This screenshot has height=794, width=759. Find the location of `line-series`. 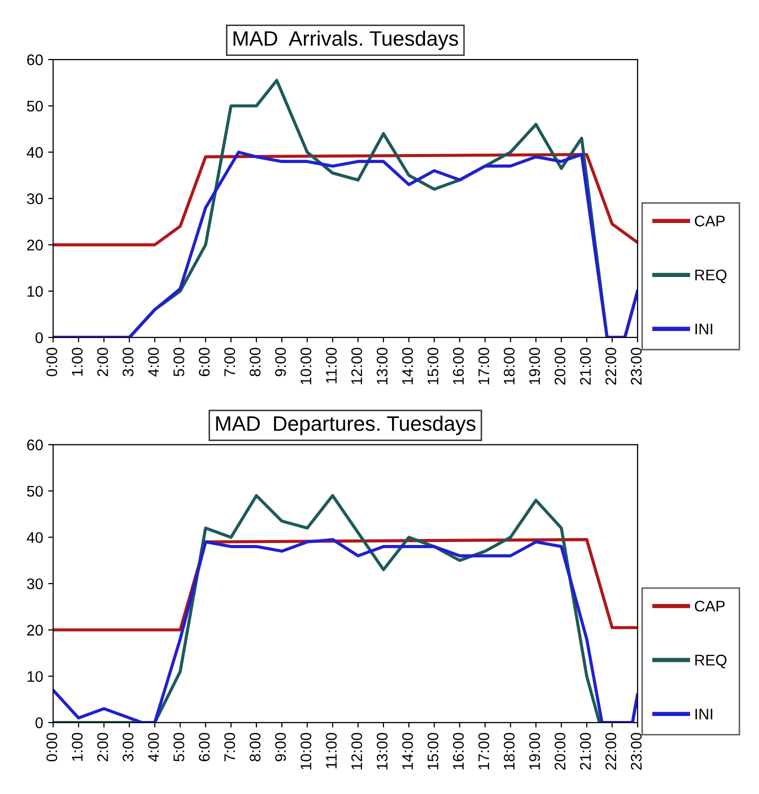

line-series is located at coordinates (345, 199).